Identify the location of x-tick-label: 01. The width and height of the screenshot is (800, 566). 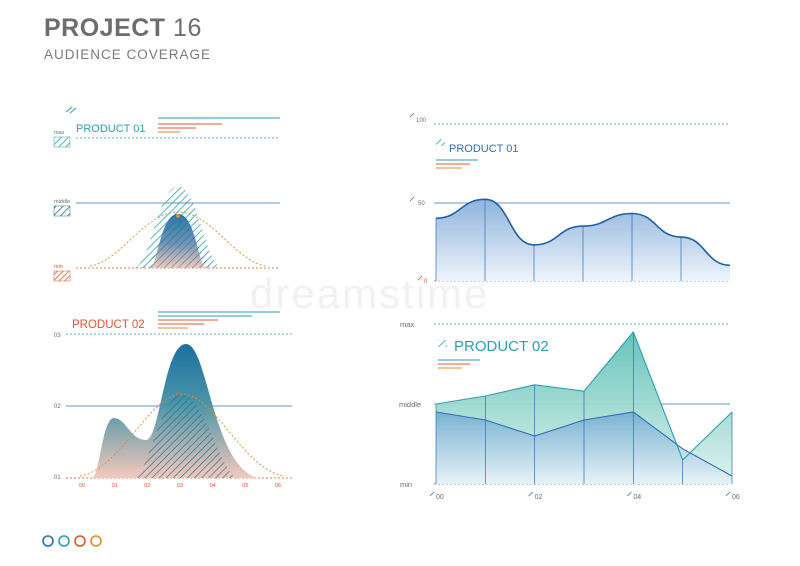
(115, 486).